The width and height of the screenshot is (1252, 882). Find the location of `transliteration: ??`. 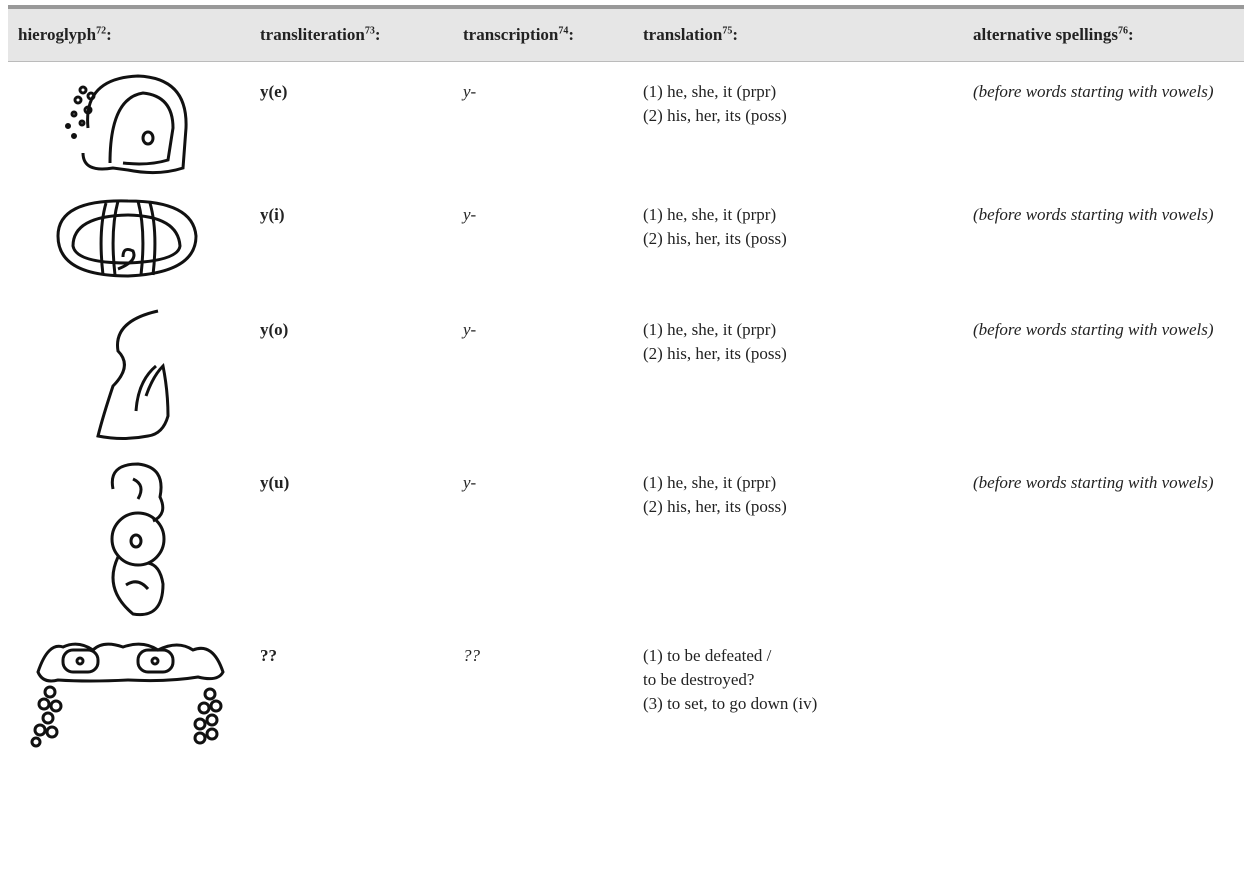

transliteration: ?? is located at coordinates (268, 655).